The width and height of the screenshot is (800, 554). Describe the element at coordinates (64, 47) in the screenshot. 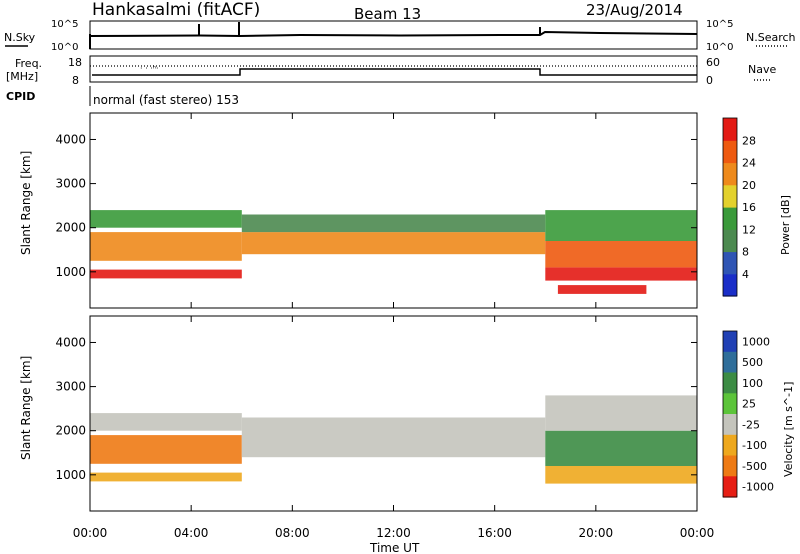

I see `nsky-tick-bottom: 10^0` at that location.